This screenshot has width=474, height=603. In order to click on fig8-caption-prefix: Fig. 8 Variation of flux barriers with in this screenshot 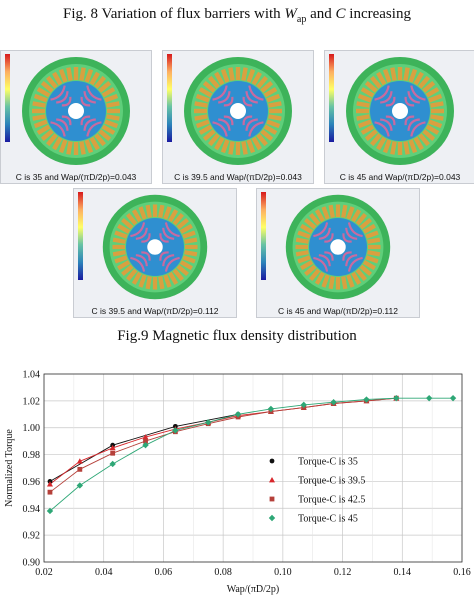, I will do `click(174, 14)`.